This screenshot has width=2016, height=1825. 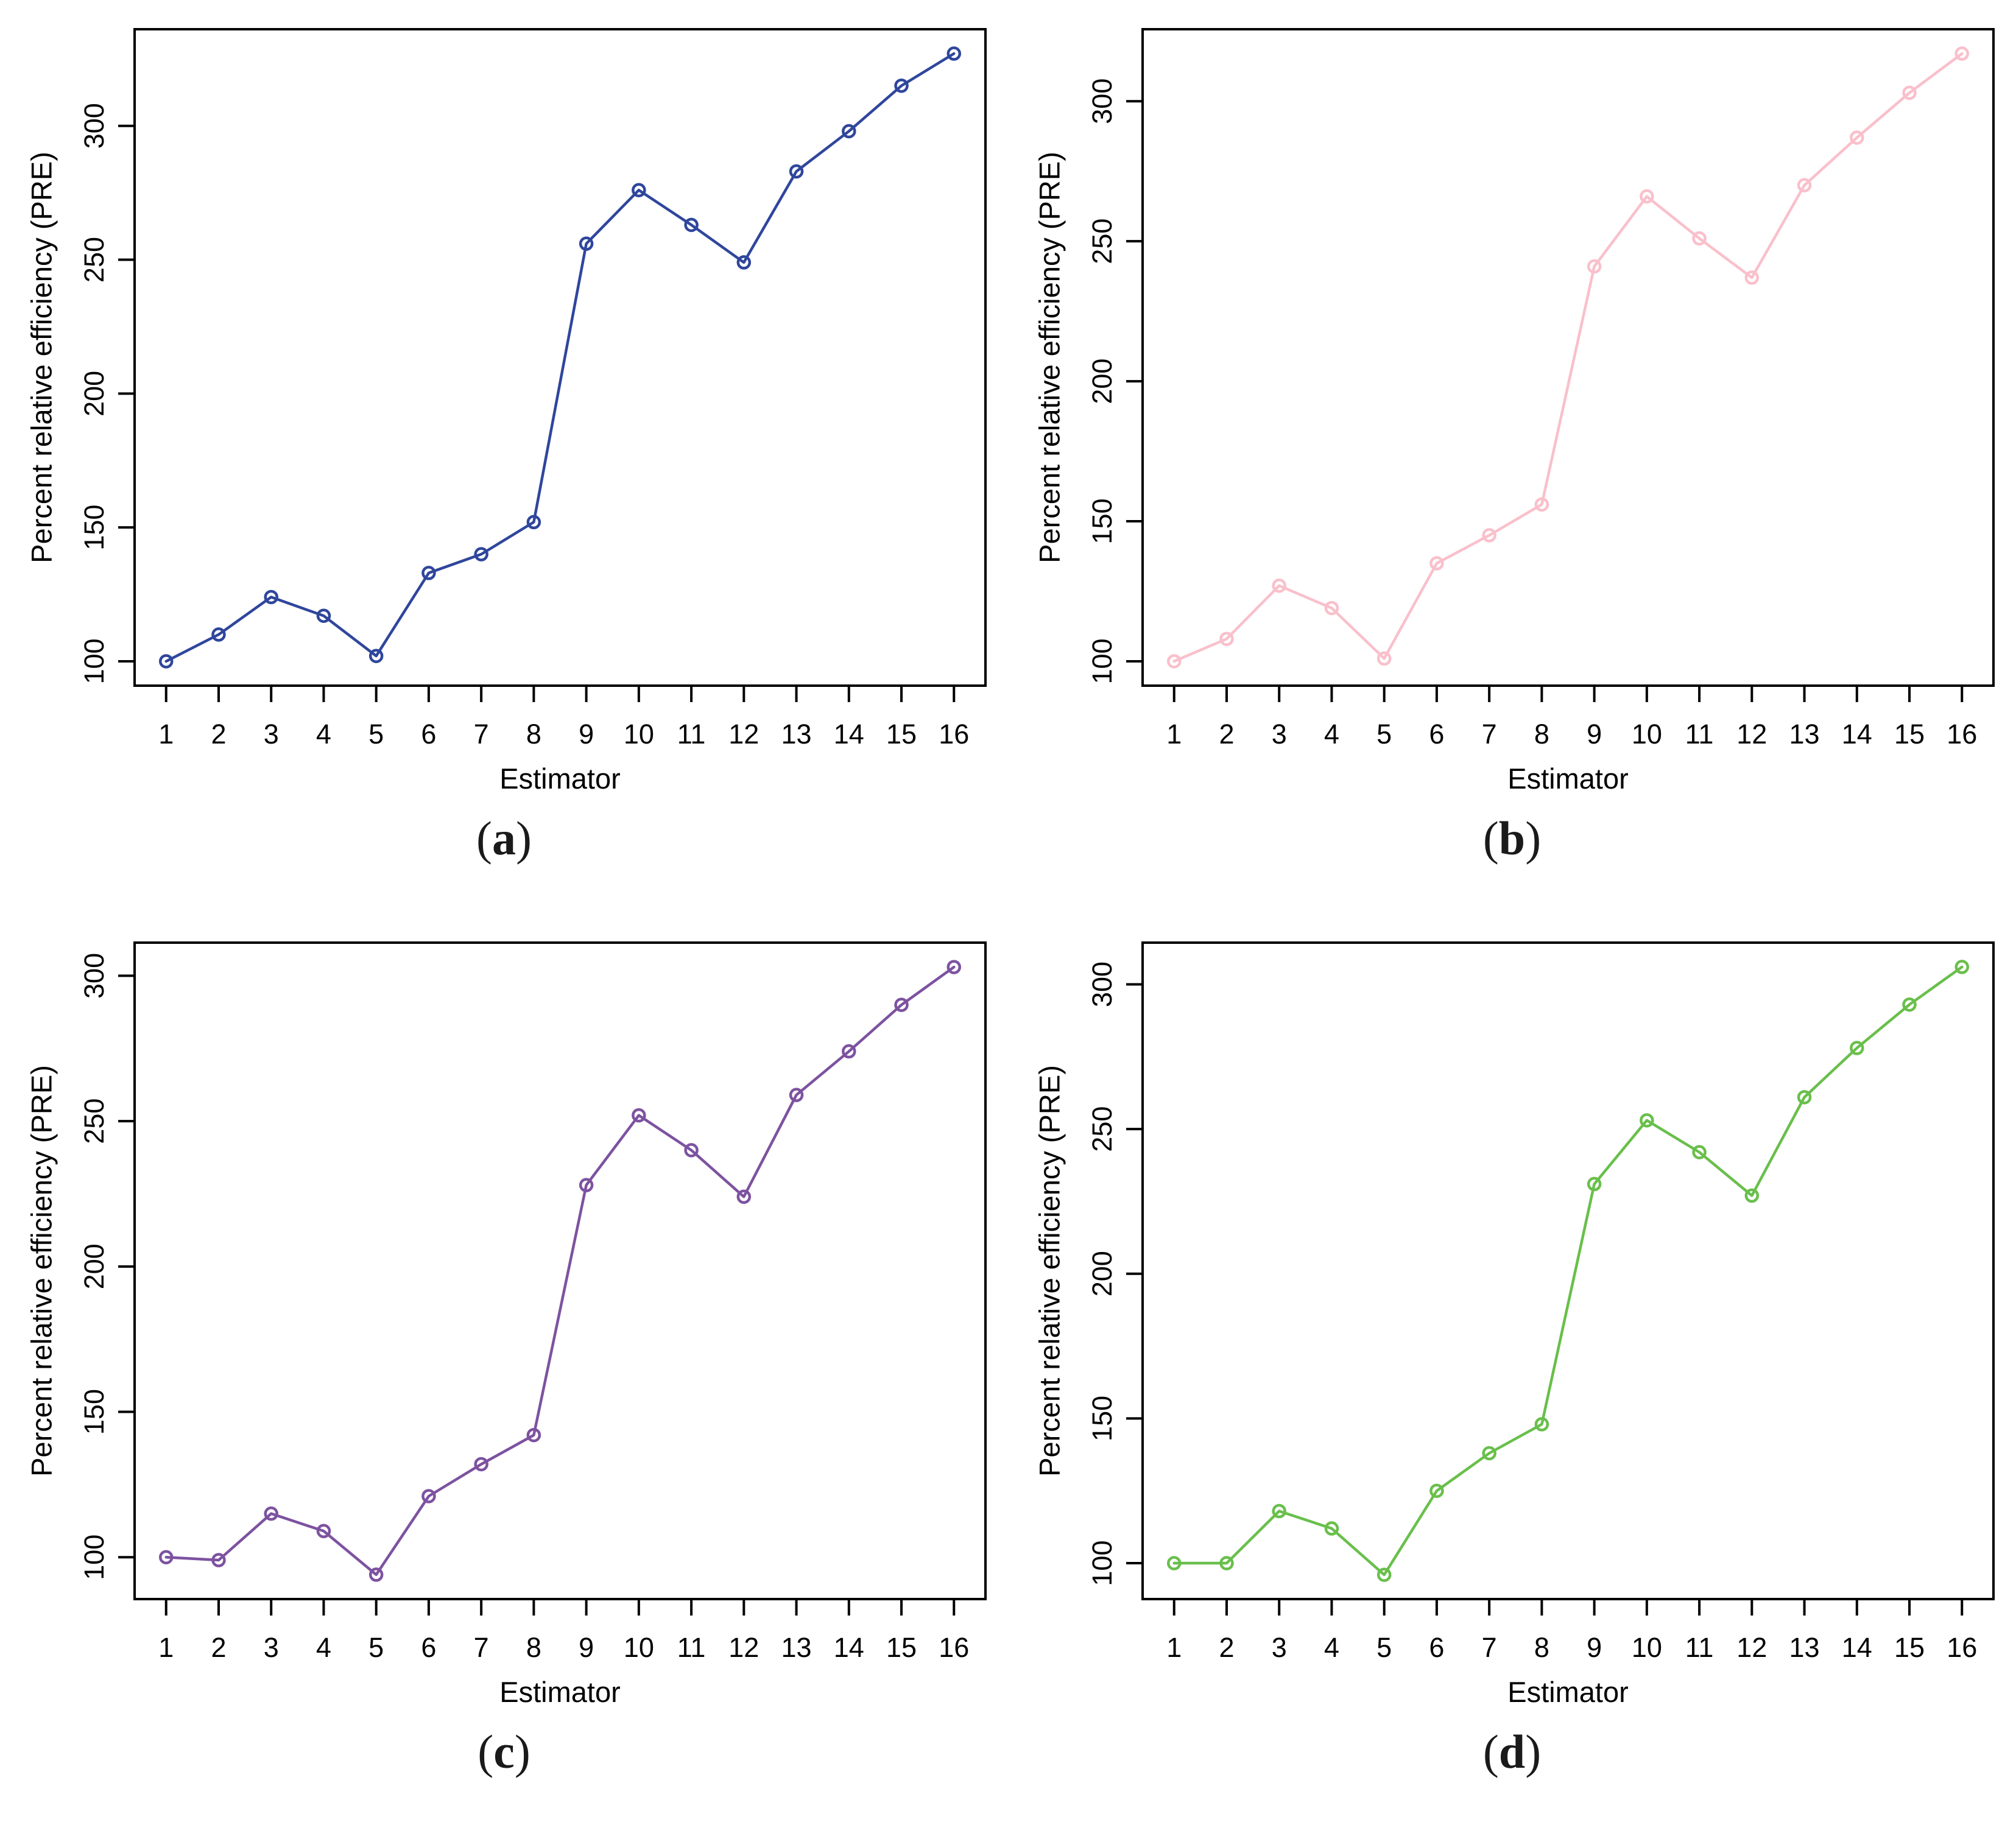 What do you see at coordinates (376, 735) in the screenshot?
I see `x-tick-label: 5` at bounding box center [376, 735].